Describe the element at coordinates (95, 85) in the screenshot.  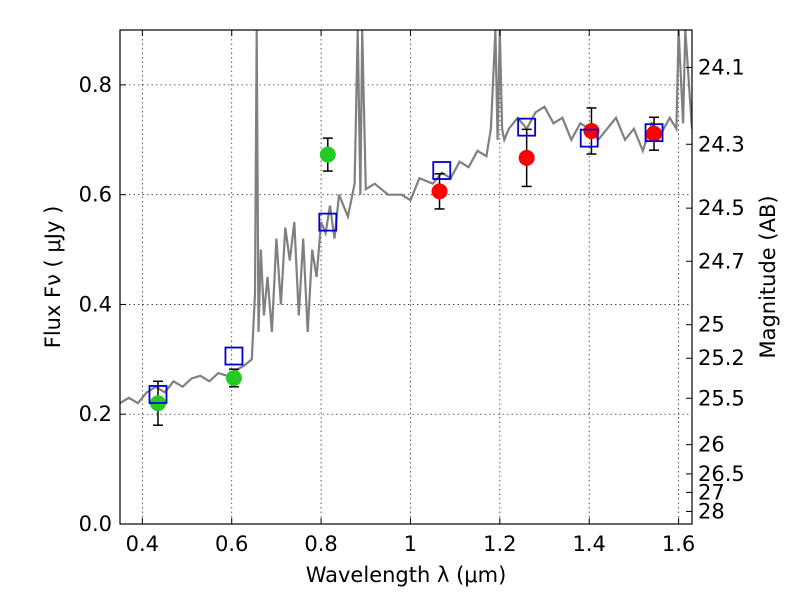
I see `y-tick-label: 0.8` at that location.